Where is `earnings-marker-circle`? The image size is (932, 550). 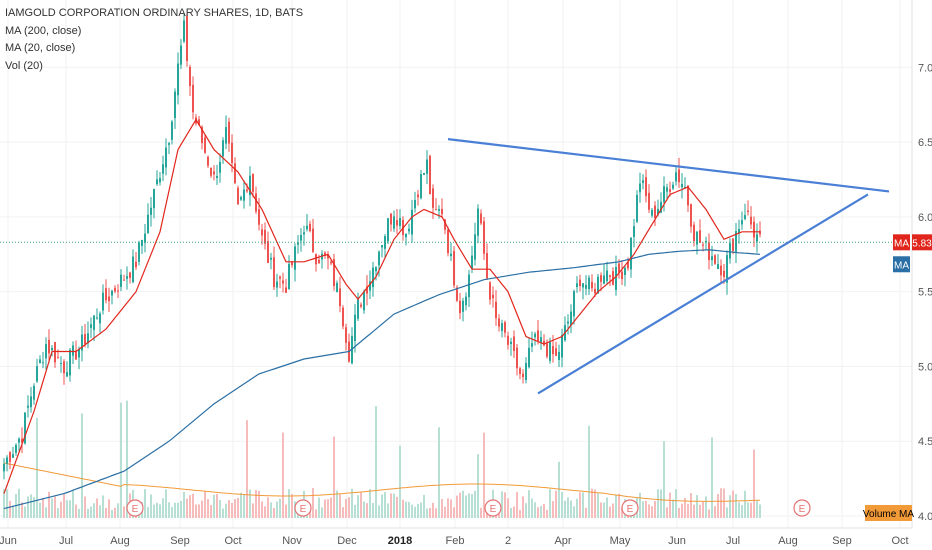
earnings-marker-circle is located at coordinates (630, 508).